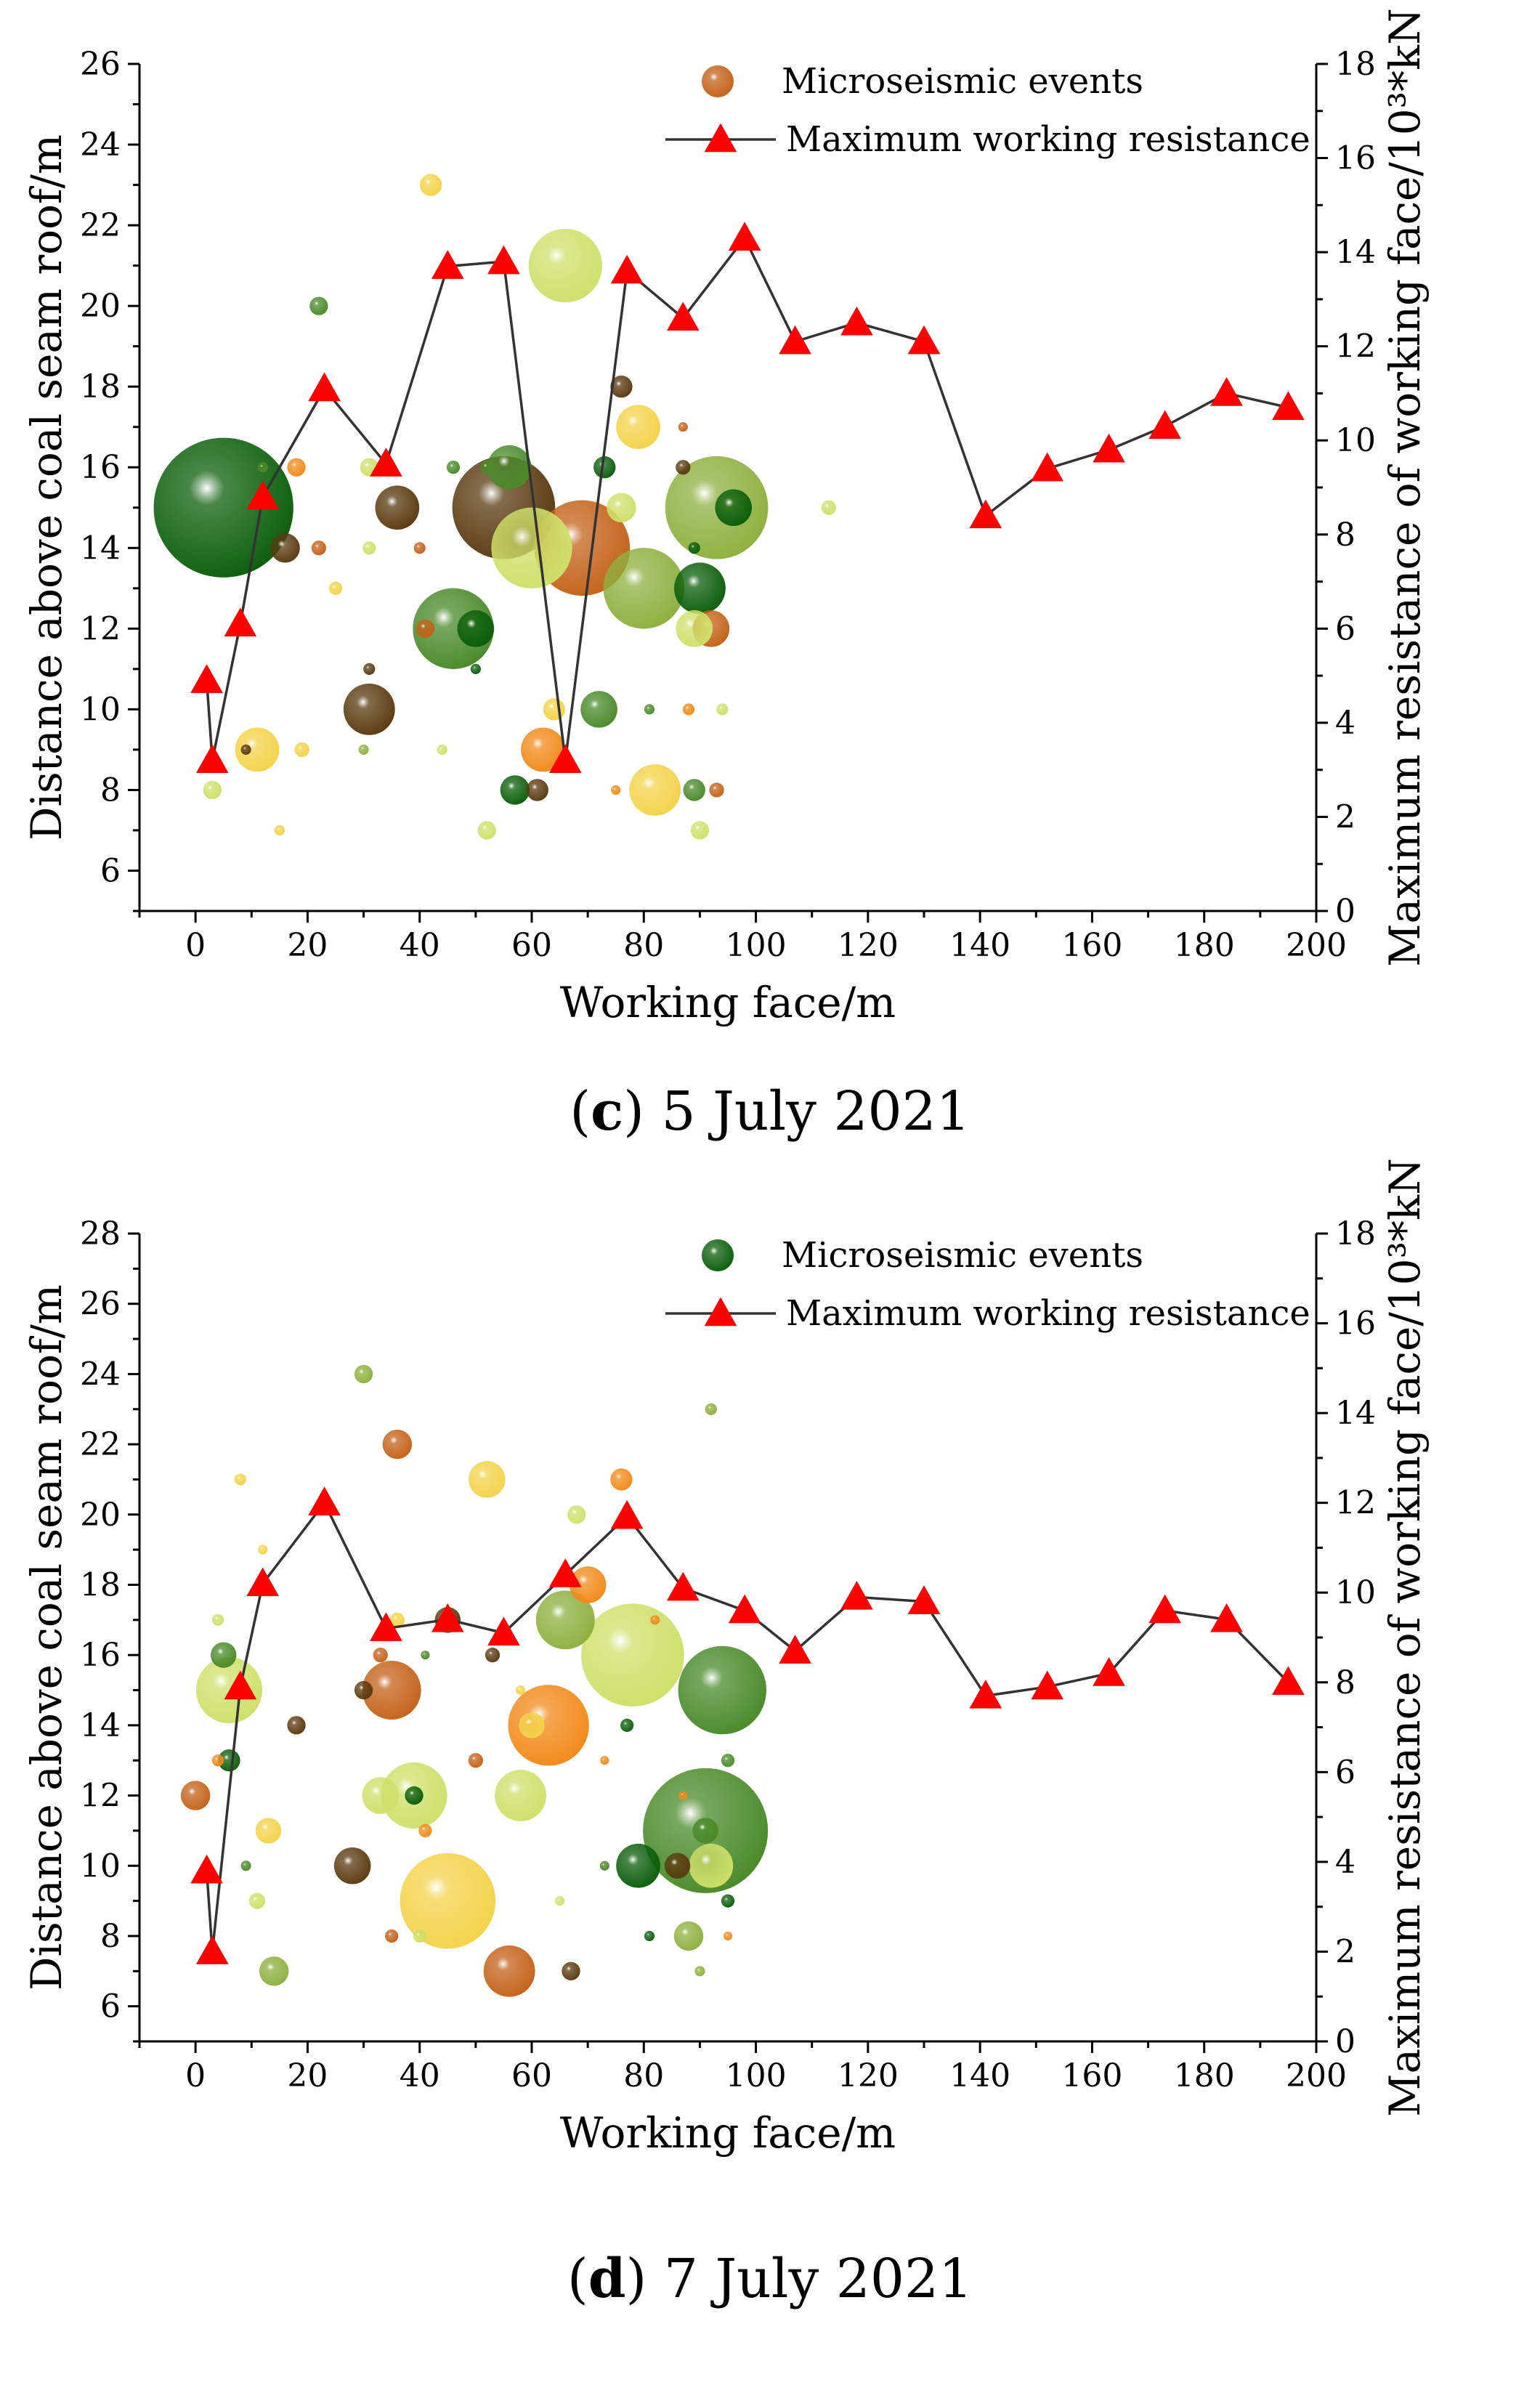  I want to click on x-tick-label: 40, so click(420, 945).